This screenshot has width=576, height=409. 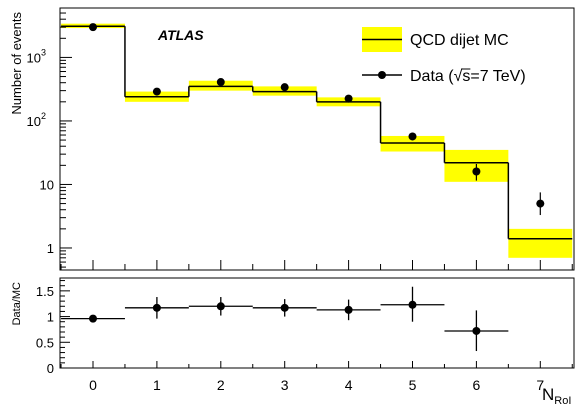 I want to click on ratio-points, so click(x=285, y=319).